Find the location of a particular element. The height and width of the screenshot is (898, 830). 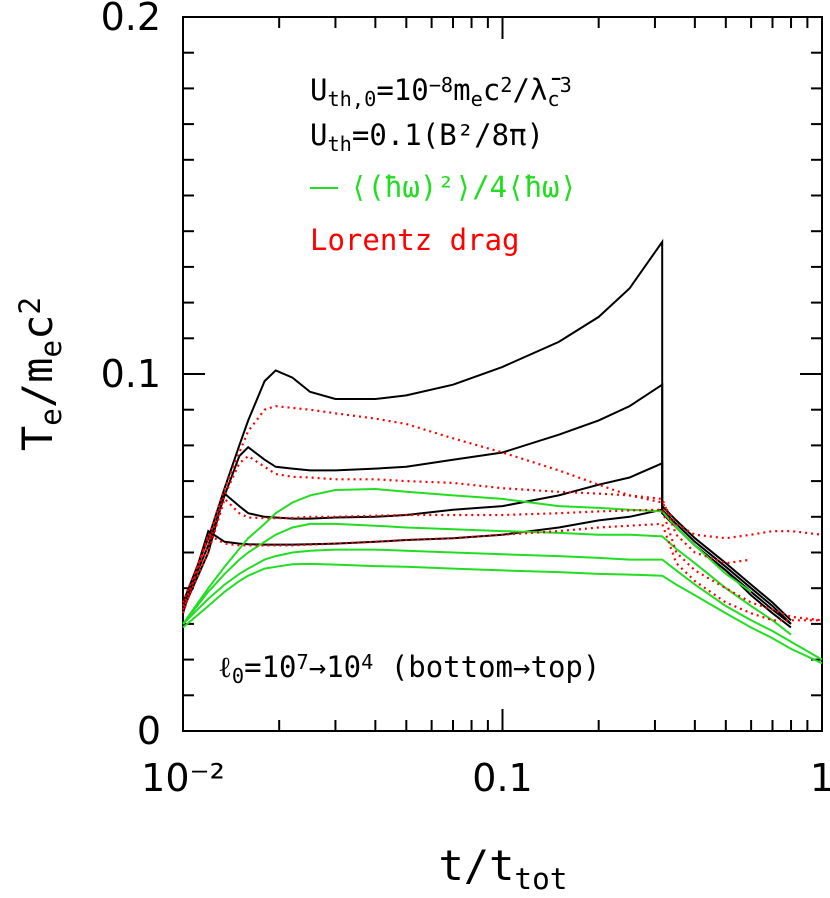

y-tick-label: 0.1 is located at coordinates (131, 374).